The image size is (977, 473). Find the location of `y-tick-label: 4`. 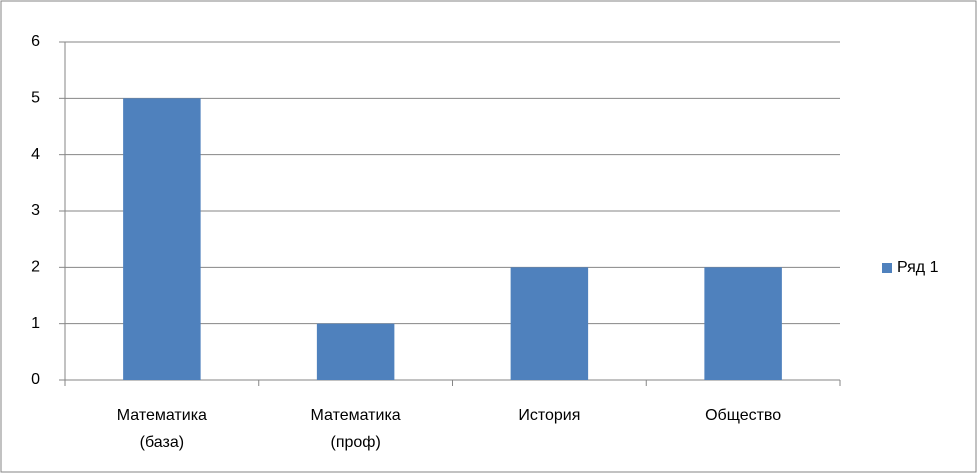

y-tick-label: 4 is located at coordinates (35, 154).